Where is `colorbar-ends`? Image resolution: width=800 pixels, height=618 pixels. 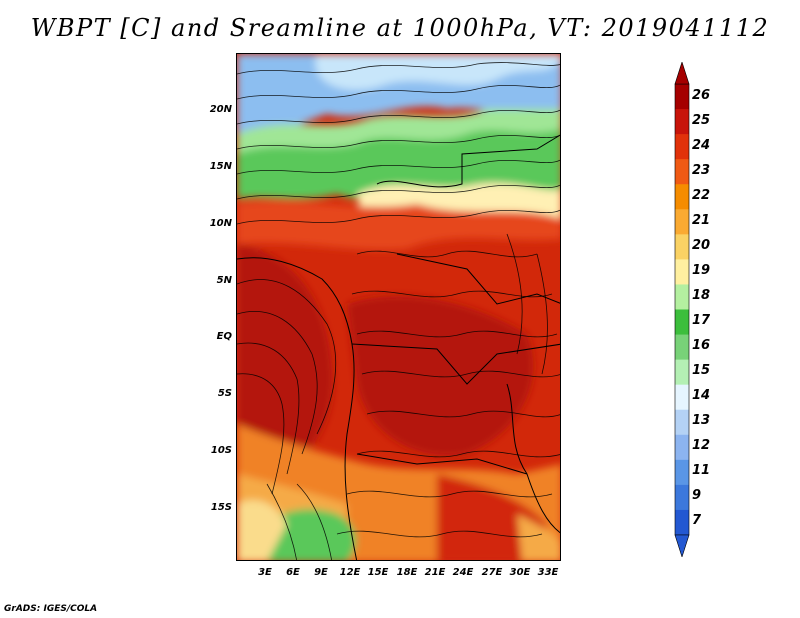 colorbar-ends is located at coordinates (682, 309).